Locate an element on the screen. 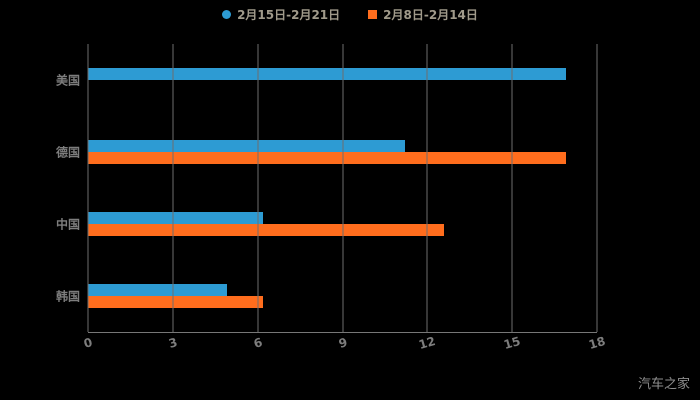 This screenshot has width=700, height=400. x-tick-label: 18 is located at coordinates (597, 343).